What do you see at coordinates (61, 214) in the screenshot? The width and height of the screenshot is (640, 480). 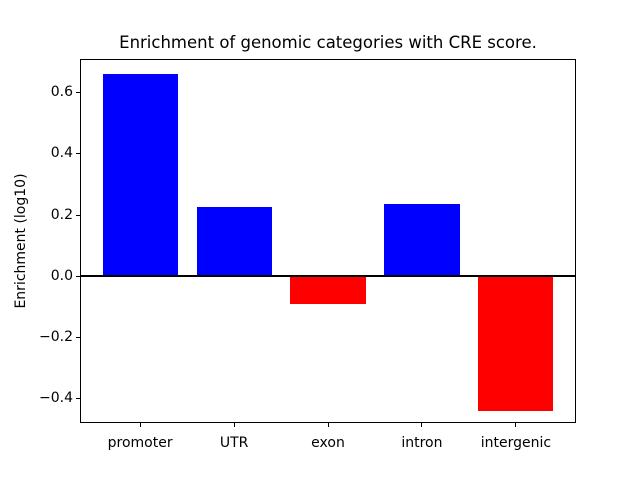 I see `y-tick-label: 0.2` at bounding box center [61, 214].